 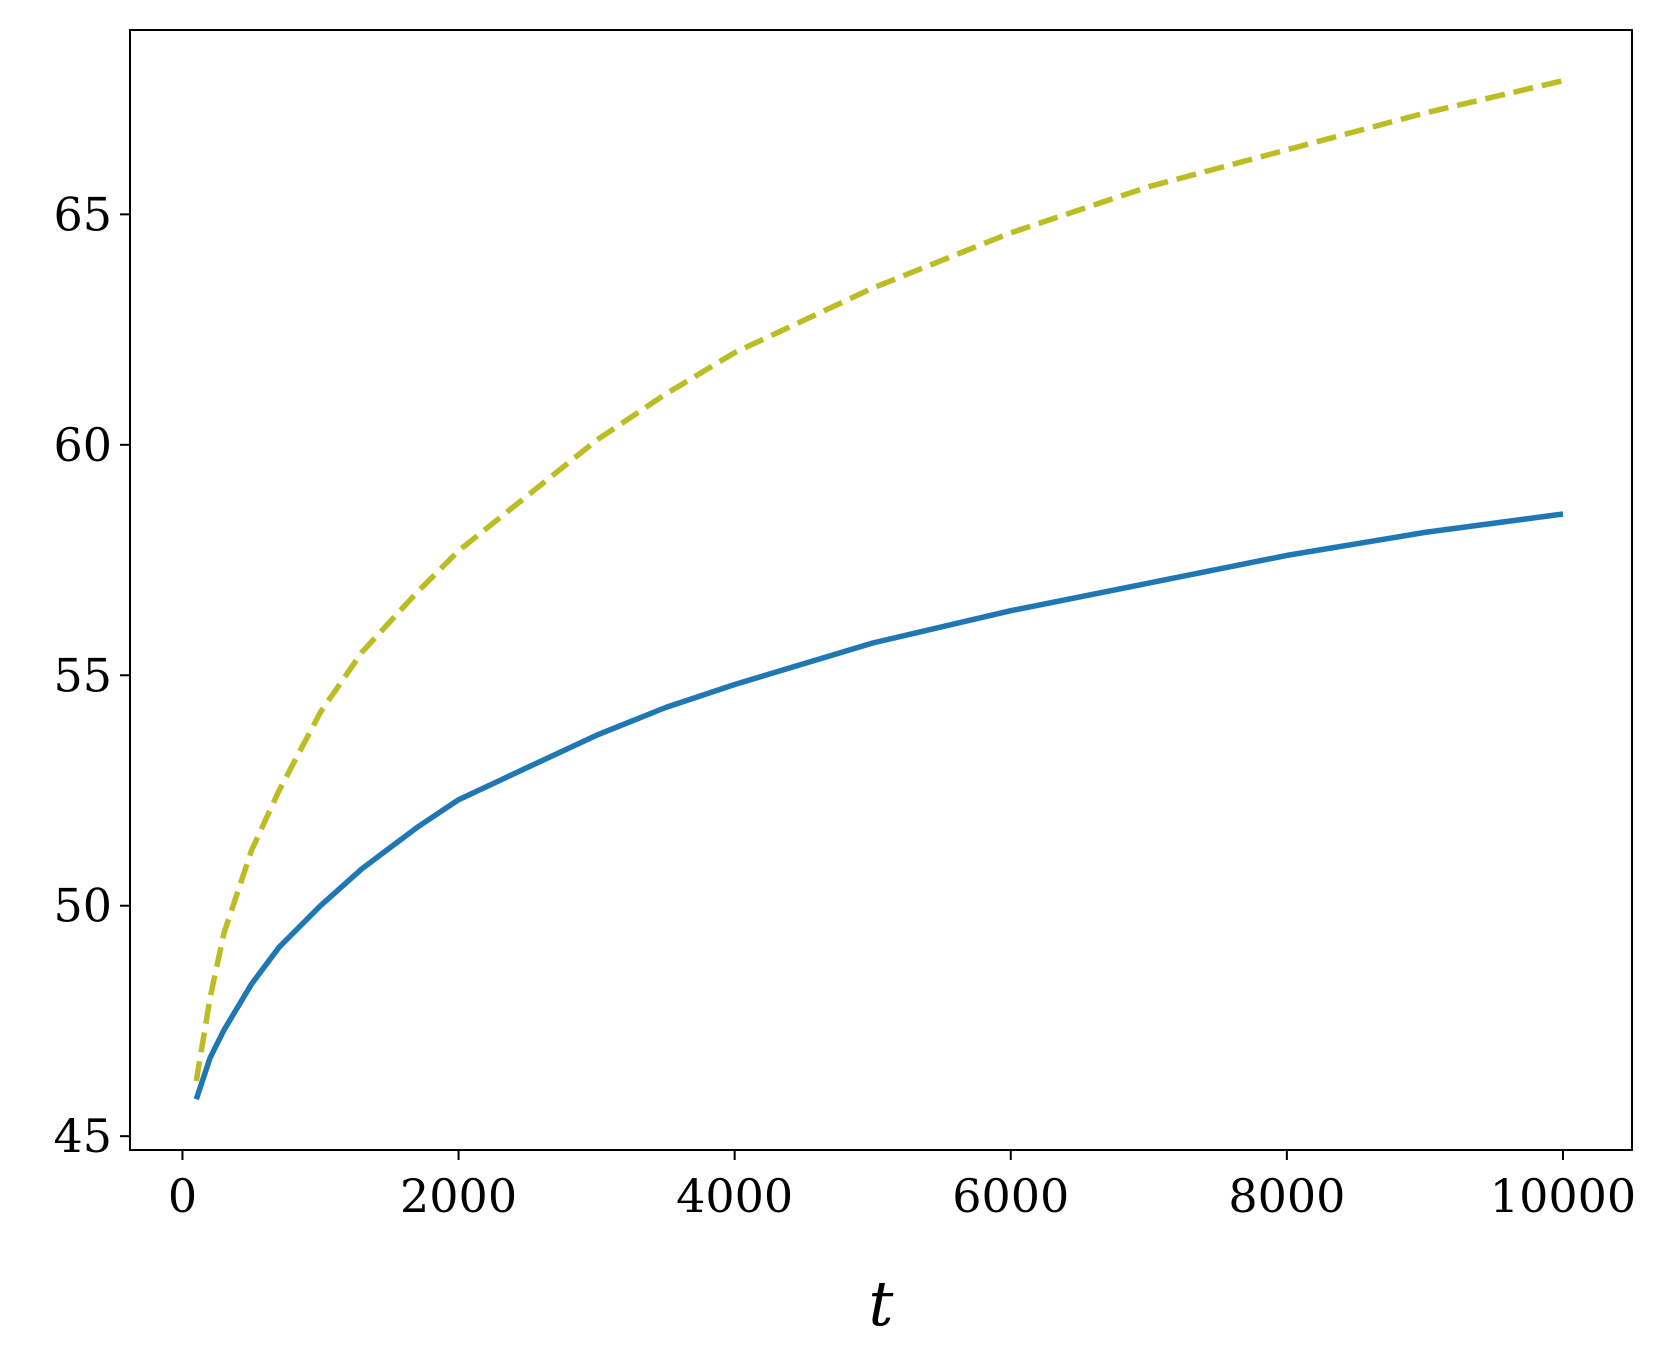 I want to click on x-tick-label: 2000, so click(x=458, y=1196).